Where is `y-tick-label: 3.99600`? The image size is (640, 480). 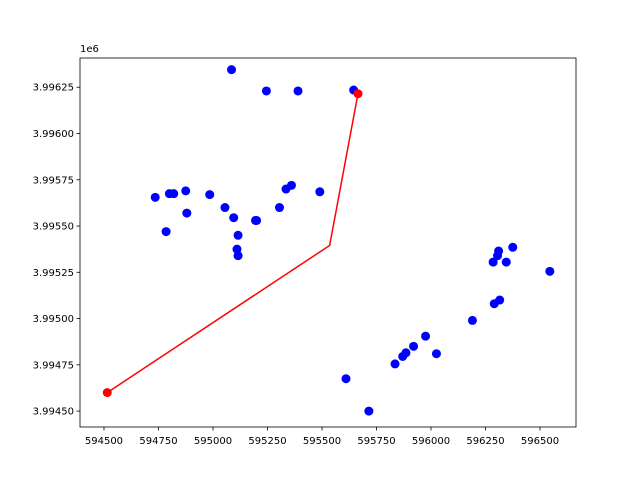 y-tick-label: 3.99600 is located at coordinates (53, 134).